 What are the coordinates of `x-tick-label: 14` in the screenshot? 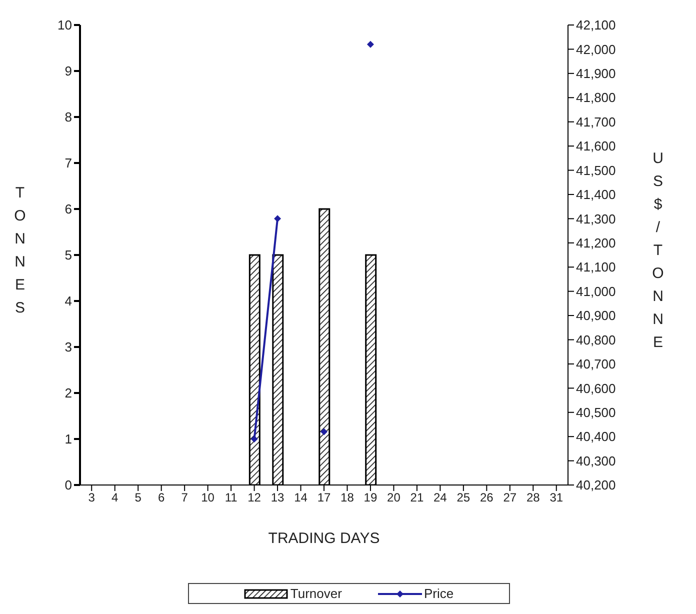 It's located at (301, 497).